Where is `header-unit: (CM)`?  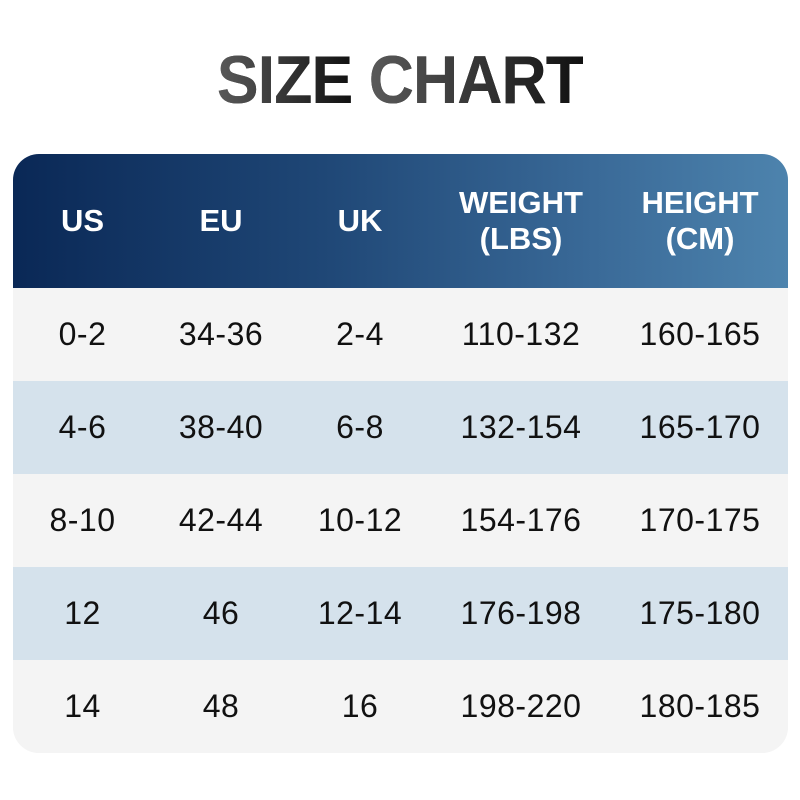 header-unit: (CM) is located at coordinates (700, 238).